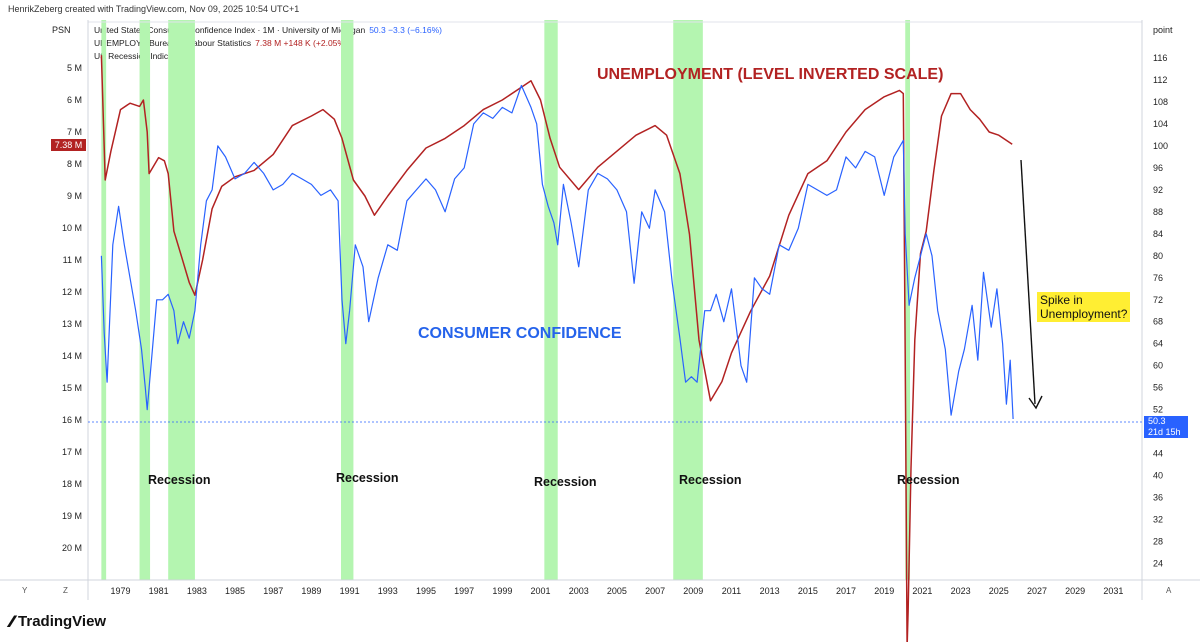 This screenshot has height=642, width=1200. I want to click on x-tick-1995: 1995, so click(426, 591).